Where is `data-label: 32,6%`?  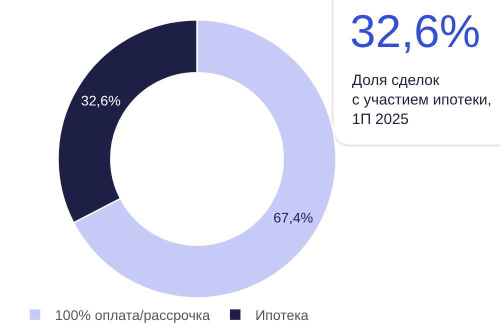
data-label: 32,6% is located at coordinates (100, 100).